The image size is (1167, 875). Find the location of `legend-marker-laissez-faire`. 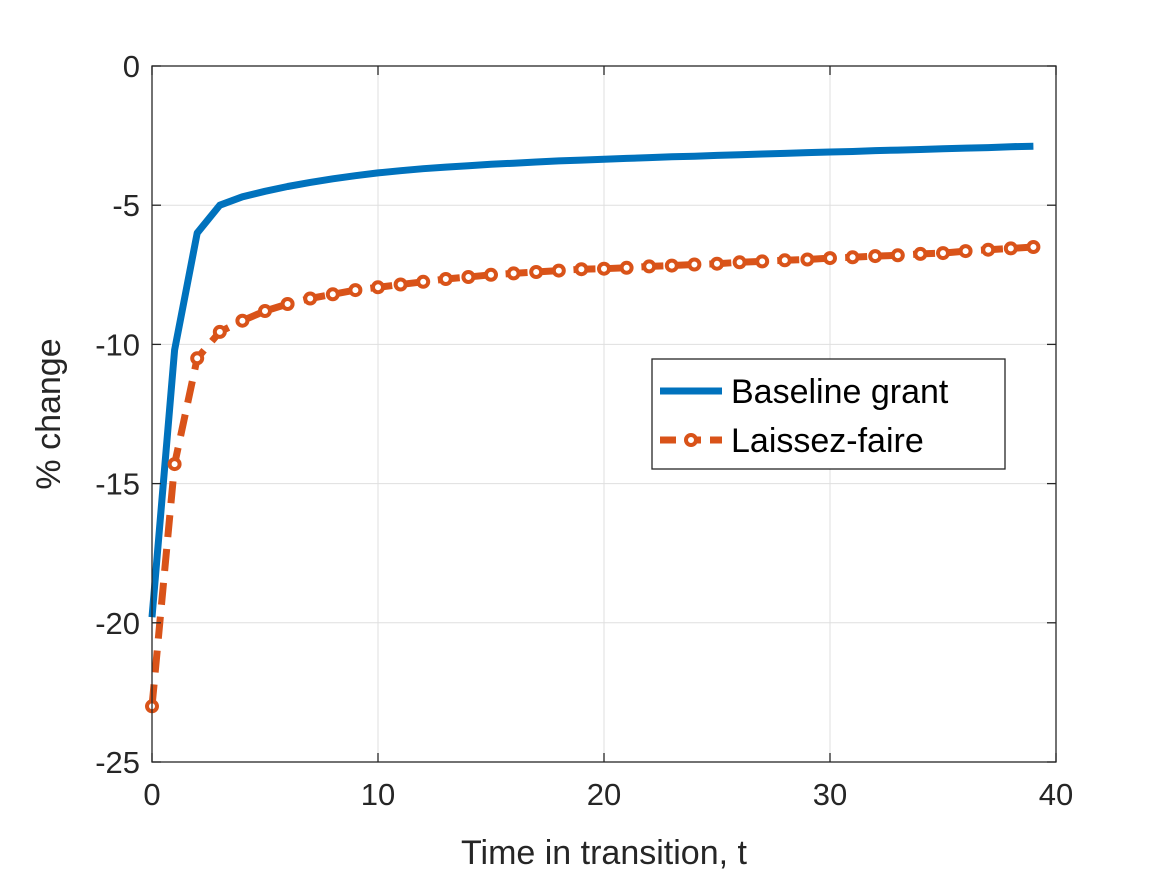

legend-marker-laissez-faire is located at coordinates (691, 440).